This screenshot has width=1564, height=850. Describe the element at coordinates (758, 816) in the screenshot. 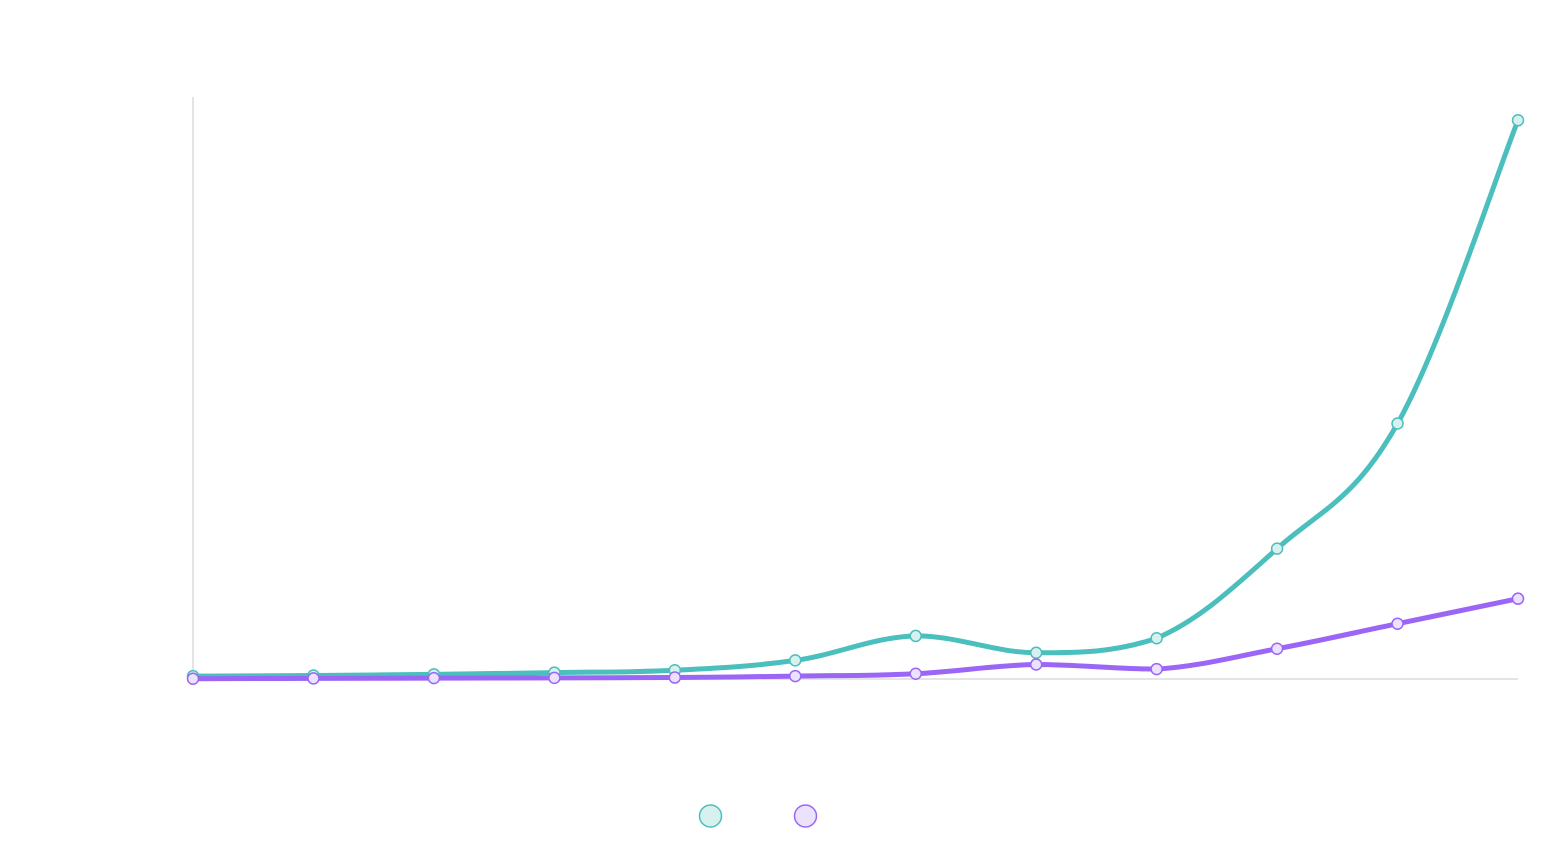

I see `legend` at that location.